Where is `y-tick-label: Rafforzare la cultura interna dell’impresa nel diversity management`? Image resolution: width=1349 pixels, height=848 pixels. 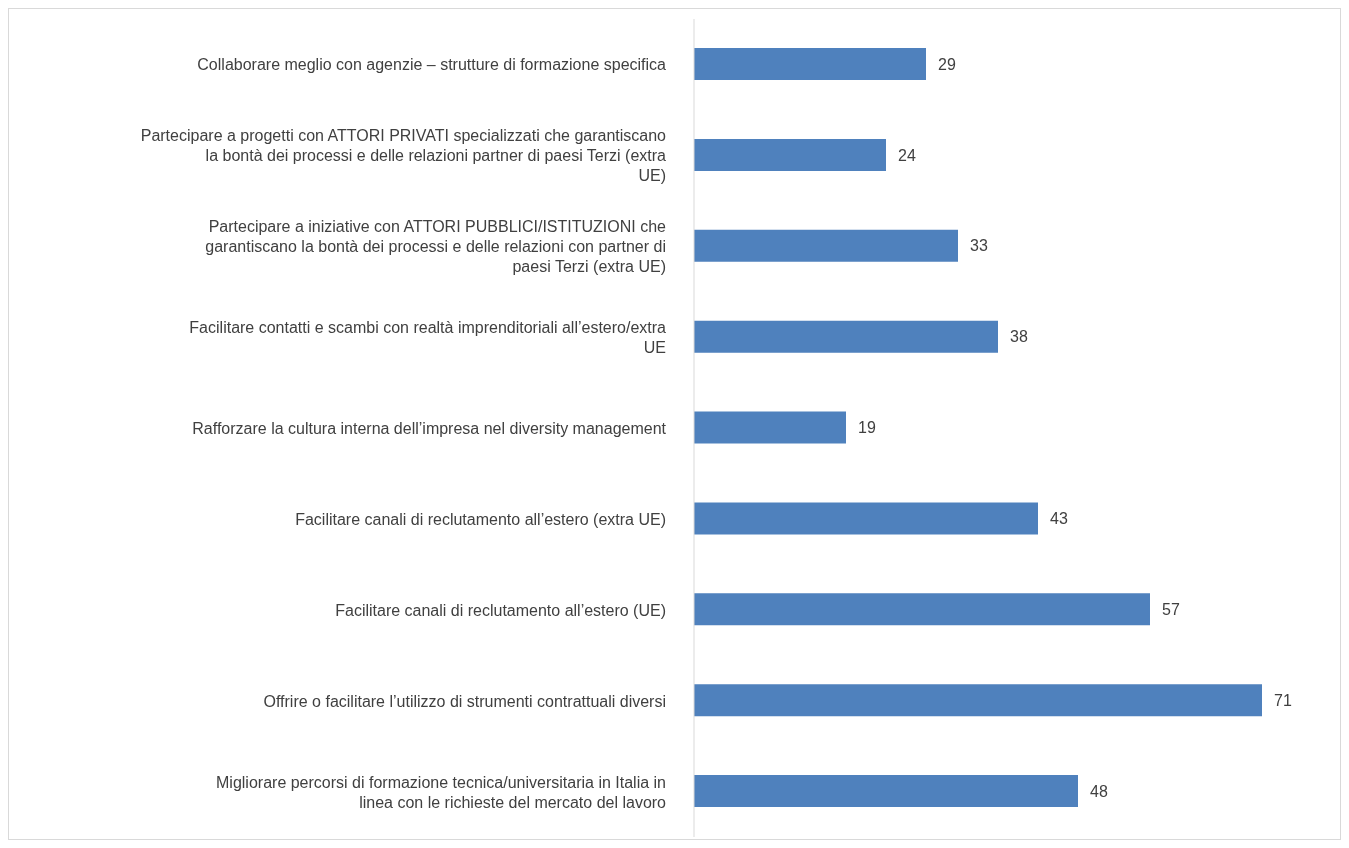
y-tick-label: Rafforzare la cultura interna dell’impresa nel diversity management is located at coordinates (429, 428).